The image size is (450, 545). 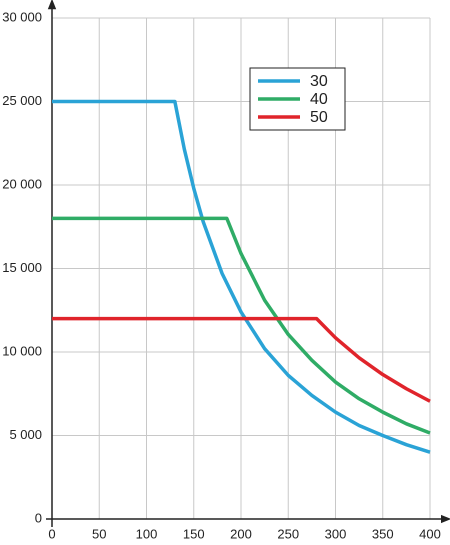 I want to click on x-tick-label: 150, so click(x=194, y=533).